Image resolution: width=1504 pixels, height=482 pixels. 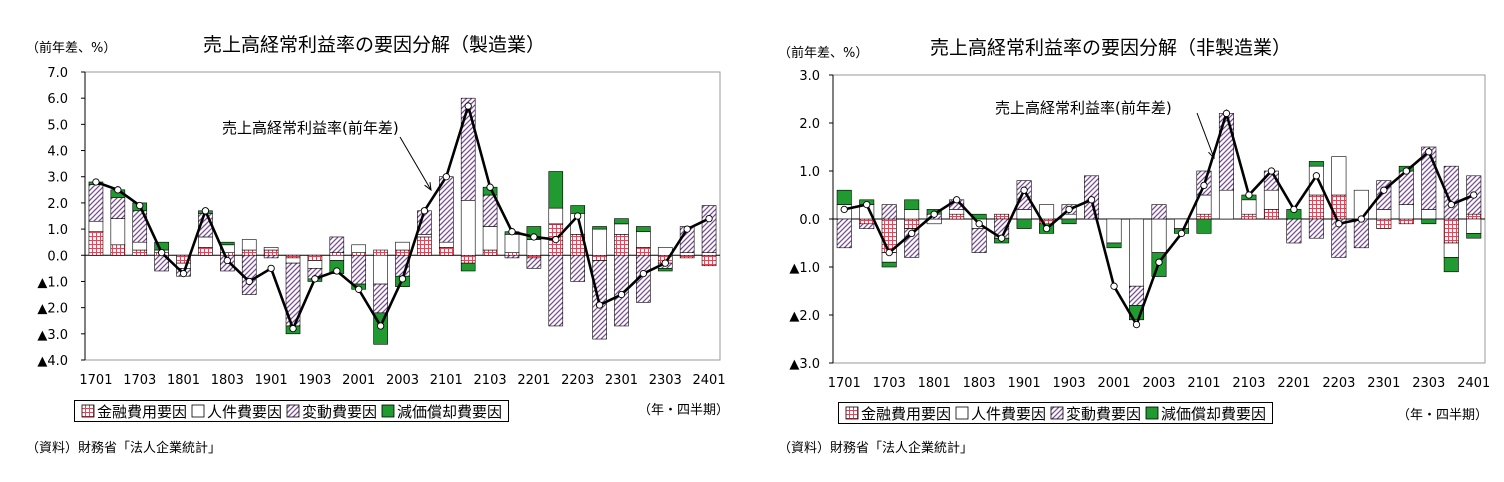 I want to click on source-note: （資料）財務省「法人企業統計」, so click(x=876, y=448).